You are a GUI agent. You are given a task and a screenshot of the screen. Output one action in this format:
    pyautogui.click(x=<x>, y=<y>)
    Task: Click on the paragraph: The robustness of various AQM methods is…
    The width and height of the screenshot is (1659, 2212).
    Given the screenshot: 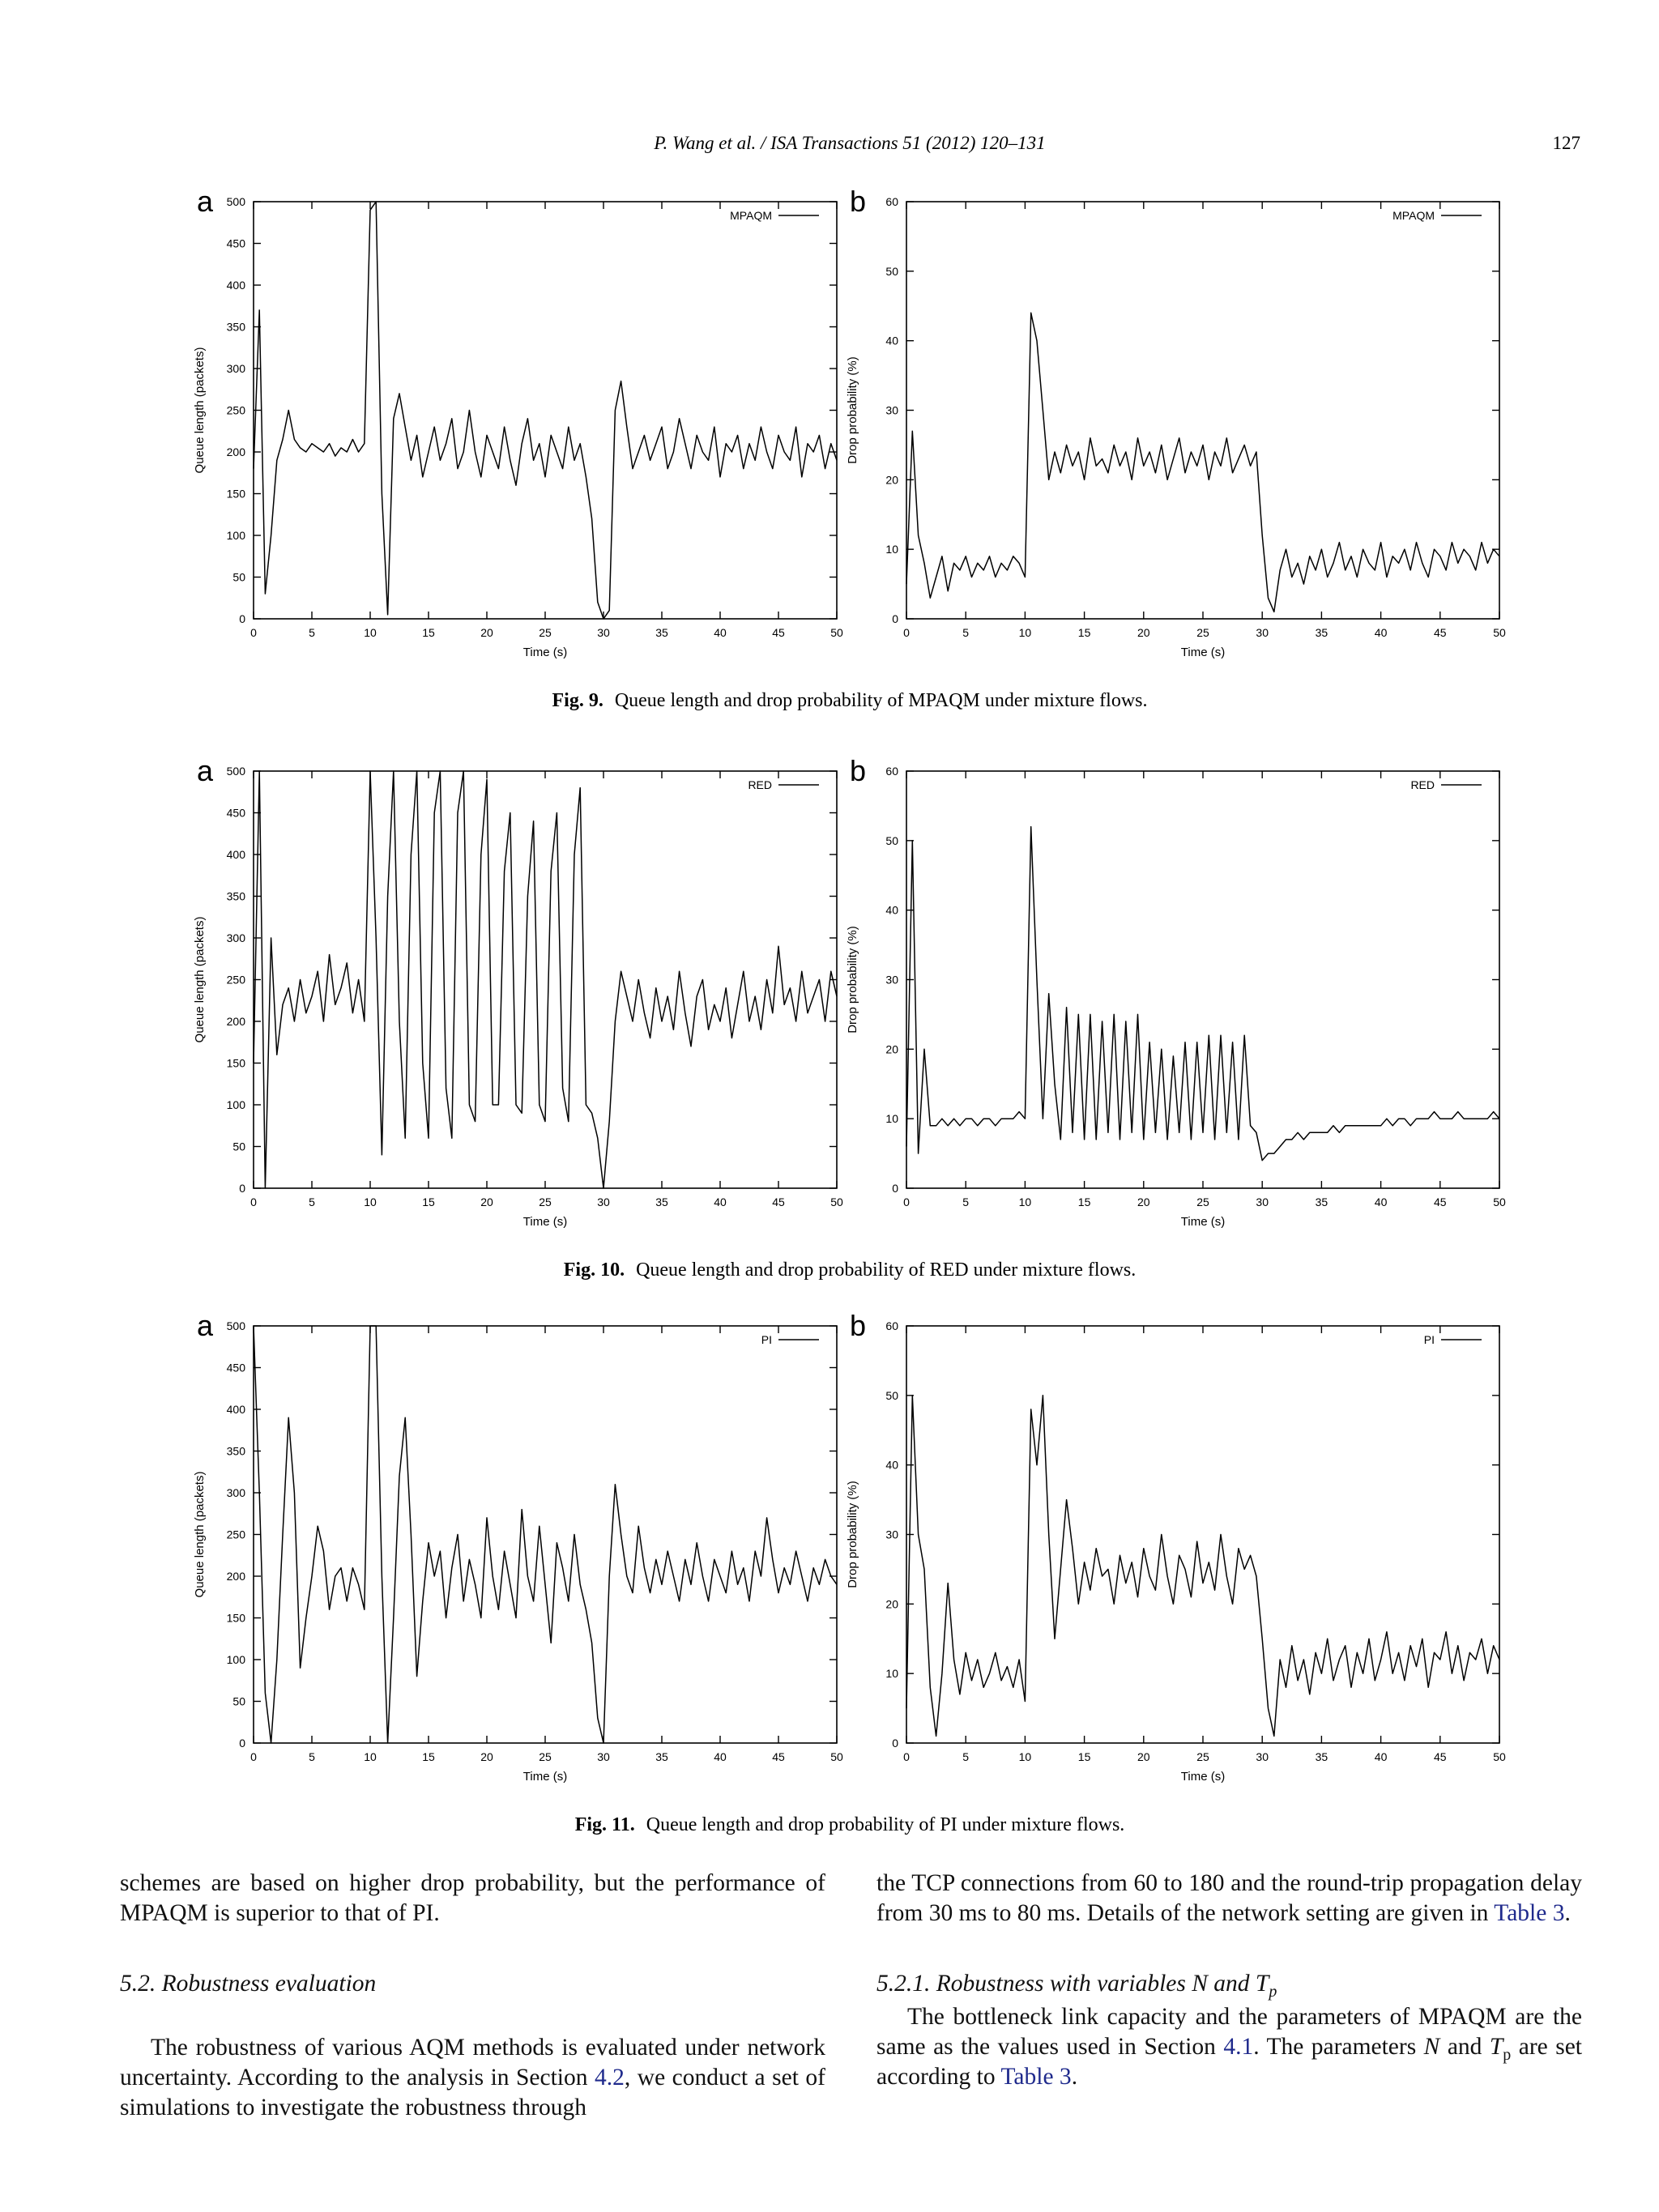 What is the action you would take?
    pyautogui.click(x=472, y=2078)
    